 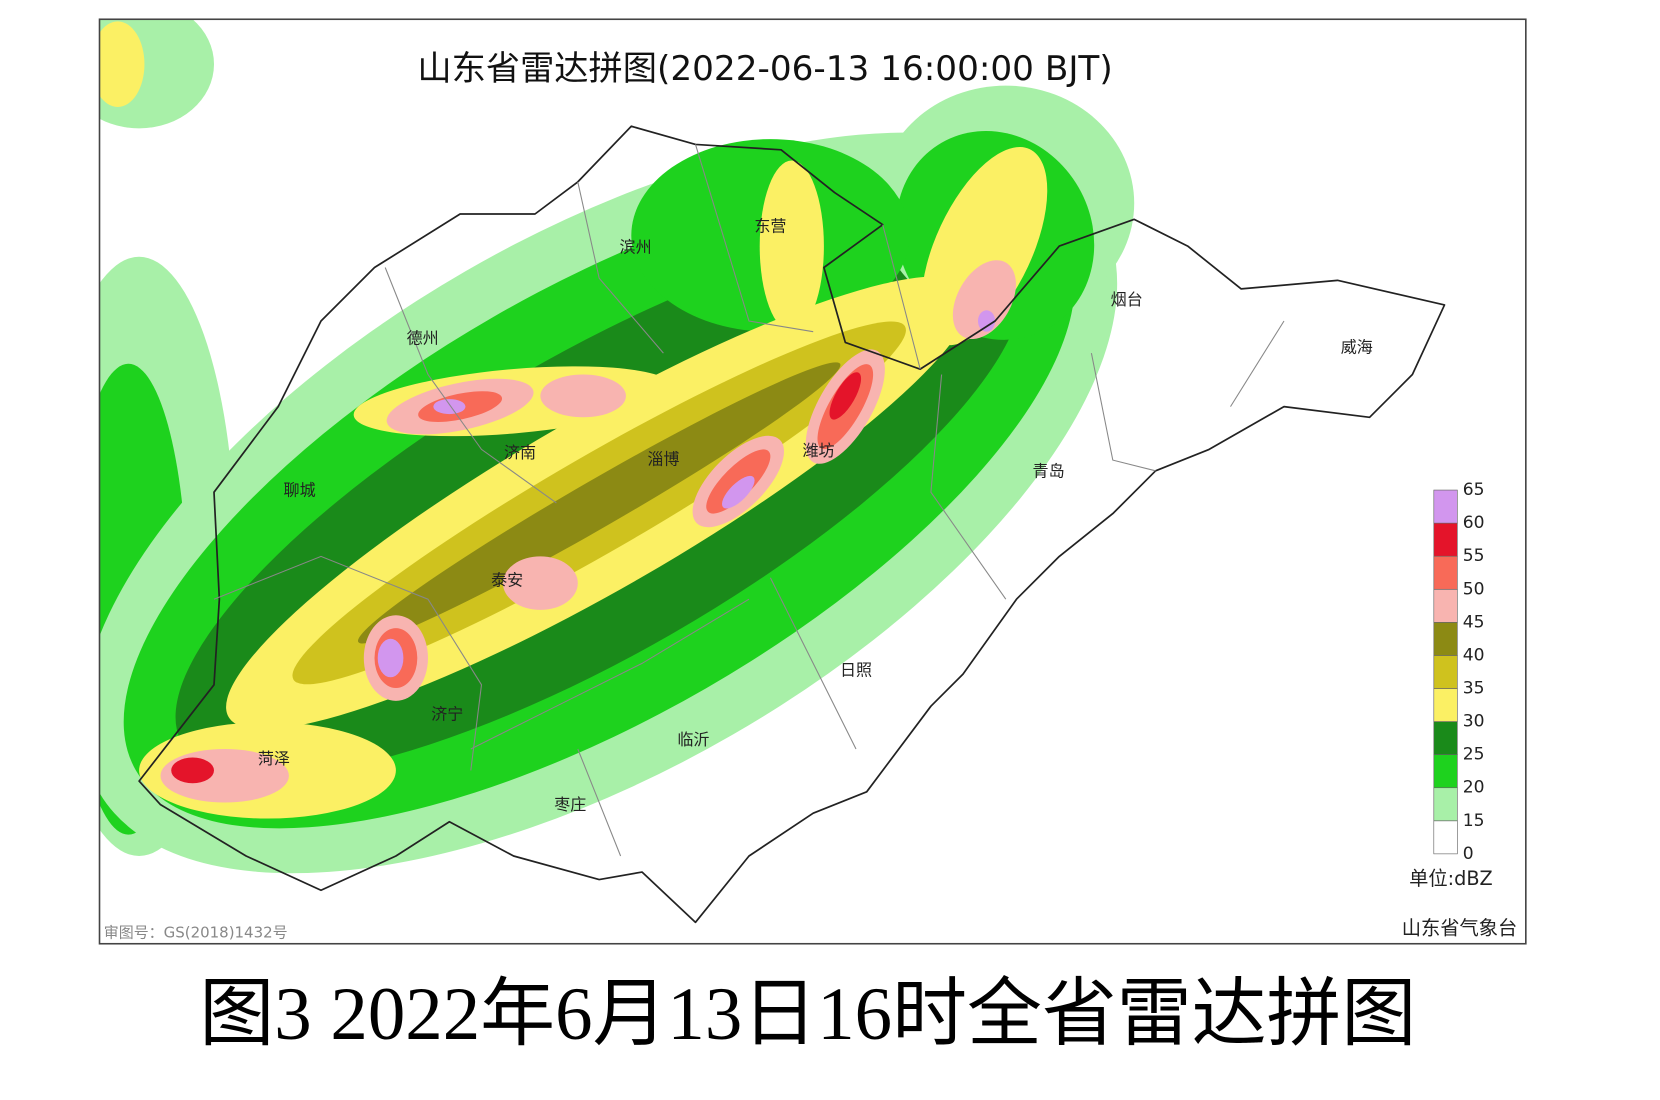 I want to click on legend-unit: 单位:dBZ, so click(x=1451, y=878).